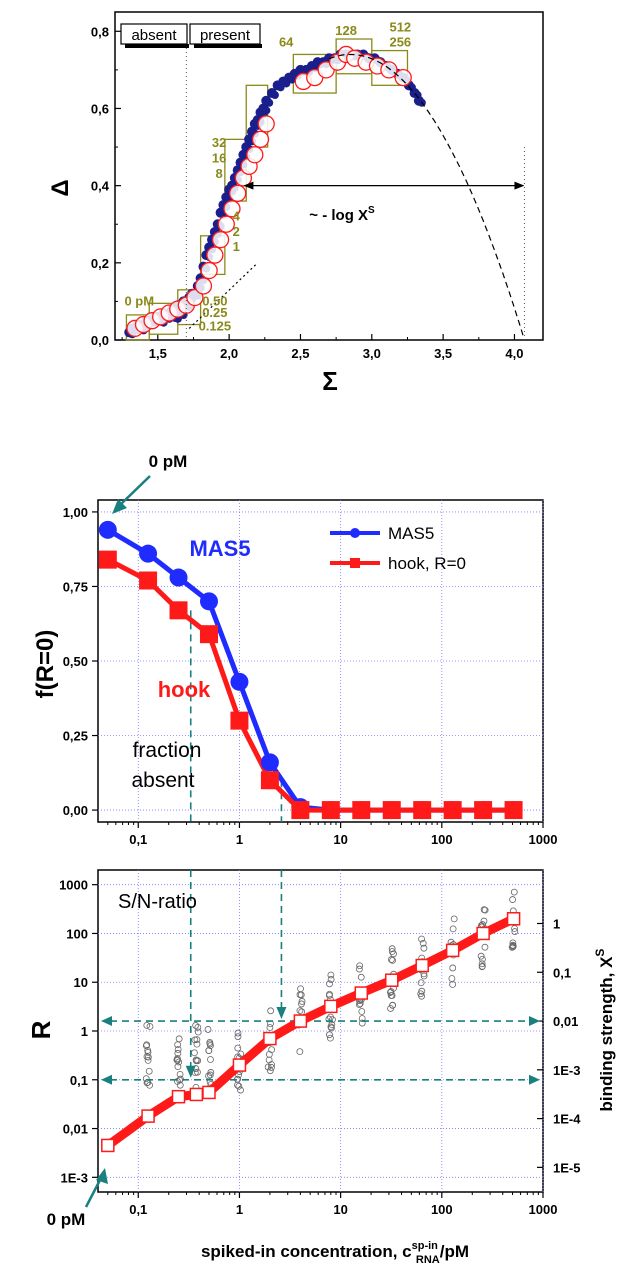 The width and height of the screenshot is (629, 1277). What do you see at coordinates (342, 214) in the screenshot?
I see `log-xs-annotation: ~ - log XS` at bounding box center [342, 214].